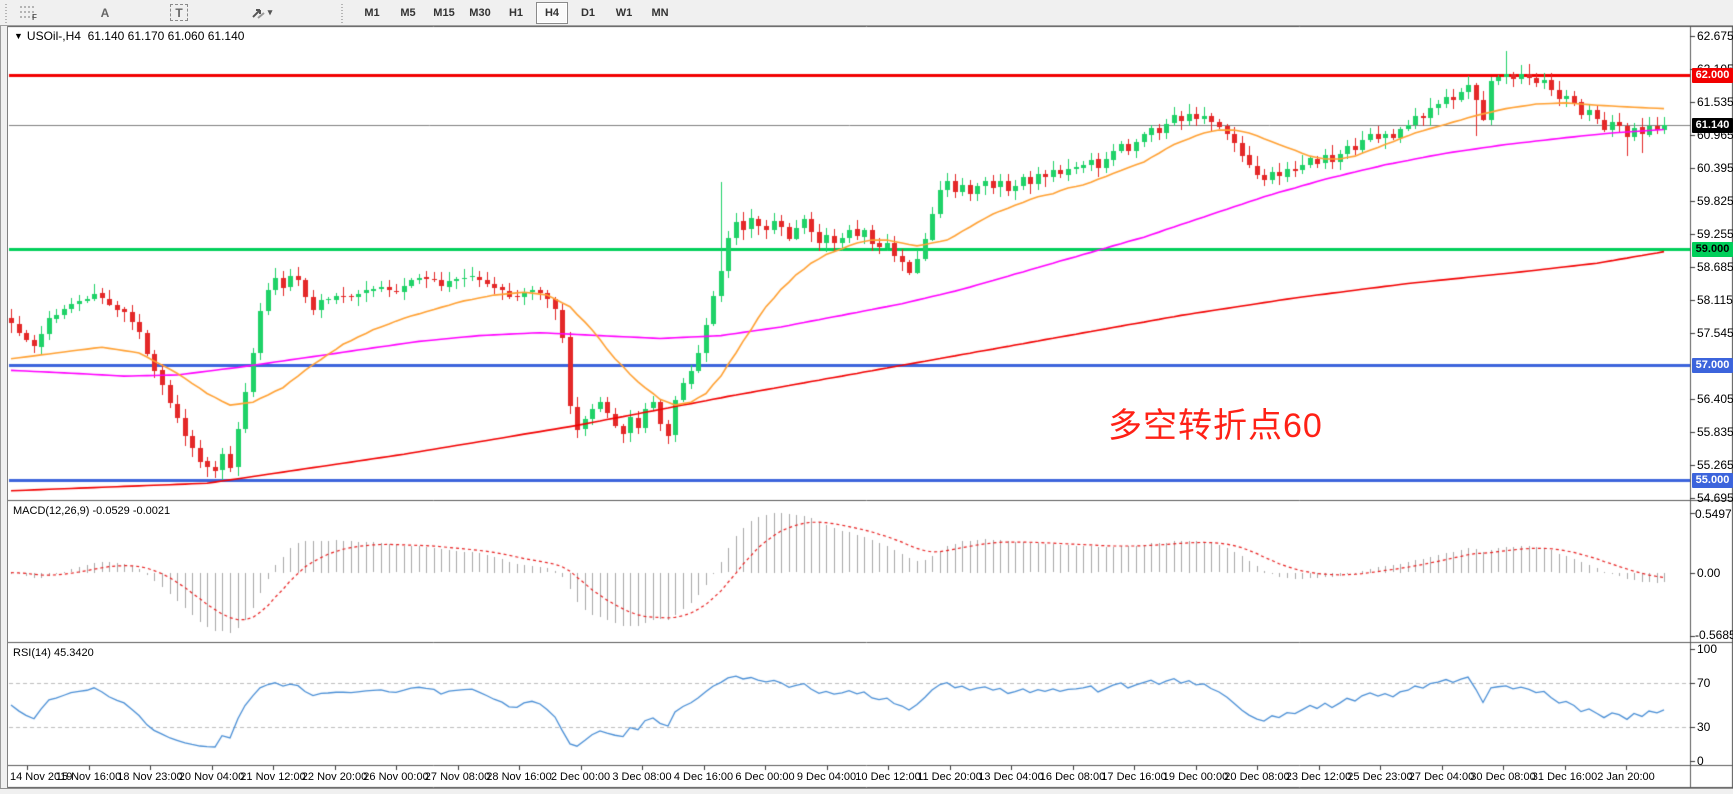 The width and height of the screenshot is (1733, 794). I want to click on fibonacci-icon: F, so click(28, 13).